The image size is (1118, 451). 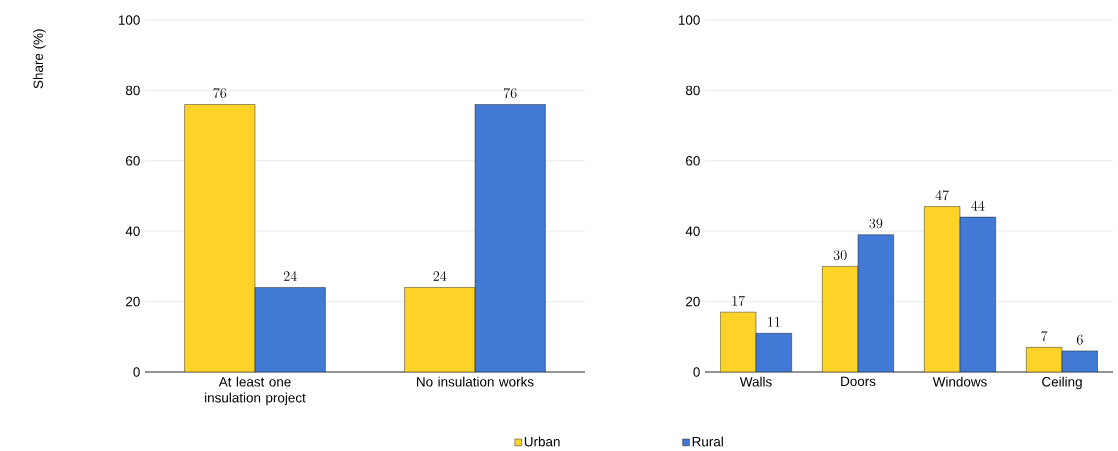 What do you see at coordinates (475, 381) in the screenshot?
I see `x-tick-label: No insulation works` at bounding box center [475, 381].